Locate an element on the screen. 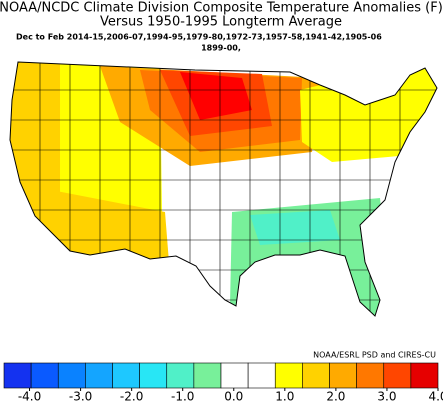 Image resolution: width=443 pixels, height=403 pixels. tick-label: -2.0 is located at coordinates (131, 396).